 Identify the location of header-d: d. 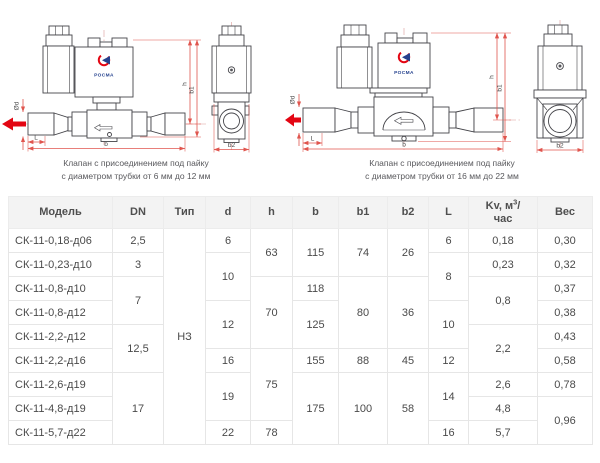
(228, 212).